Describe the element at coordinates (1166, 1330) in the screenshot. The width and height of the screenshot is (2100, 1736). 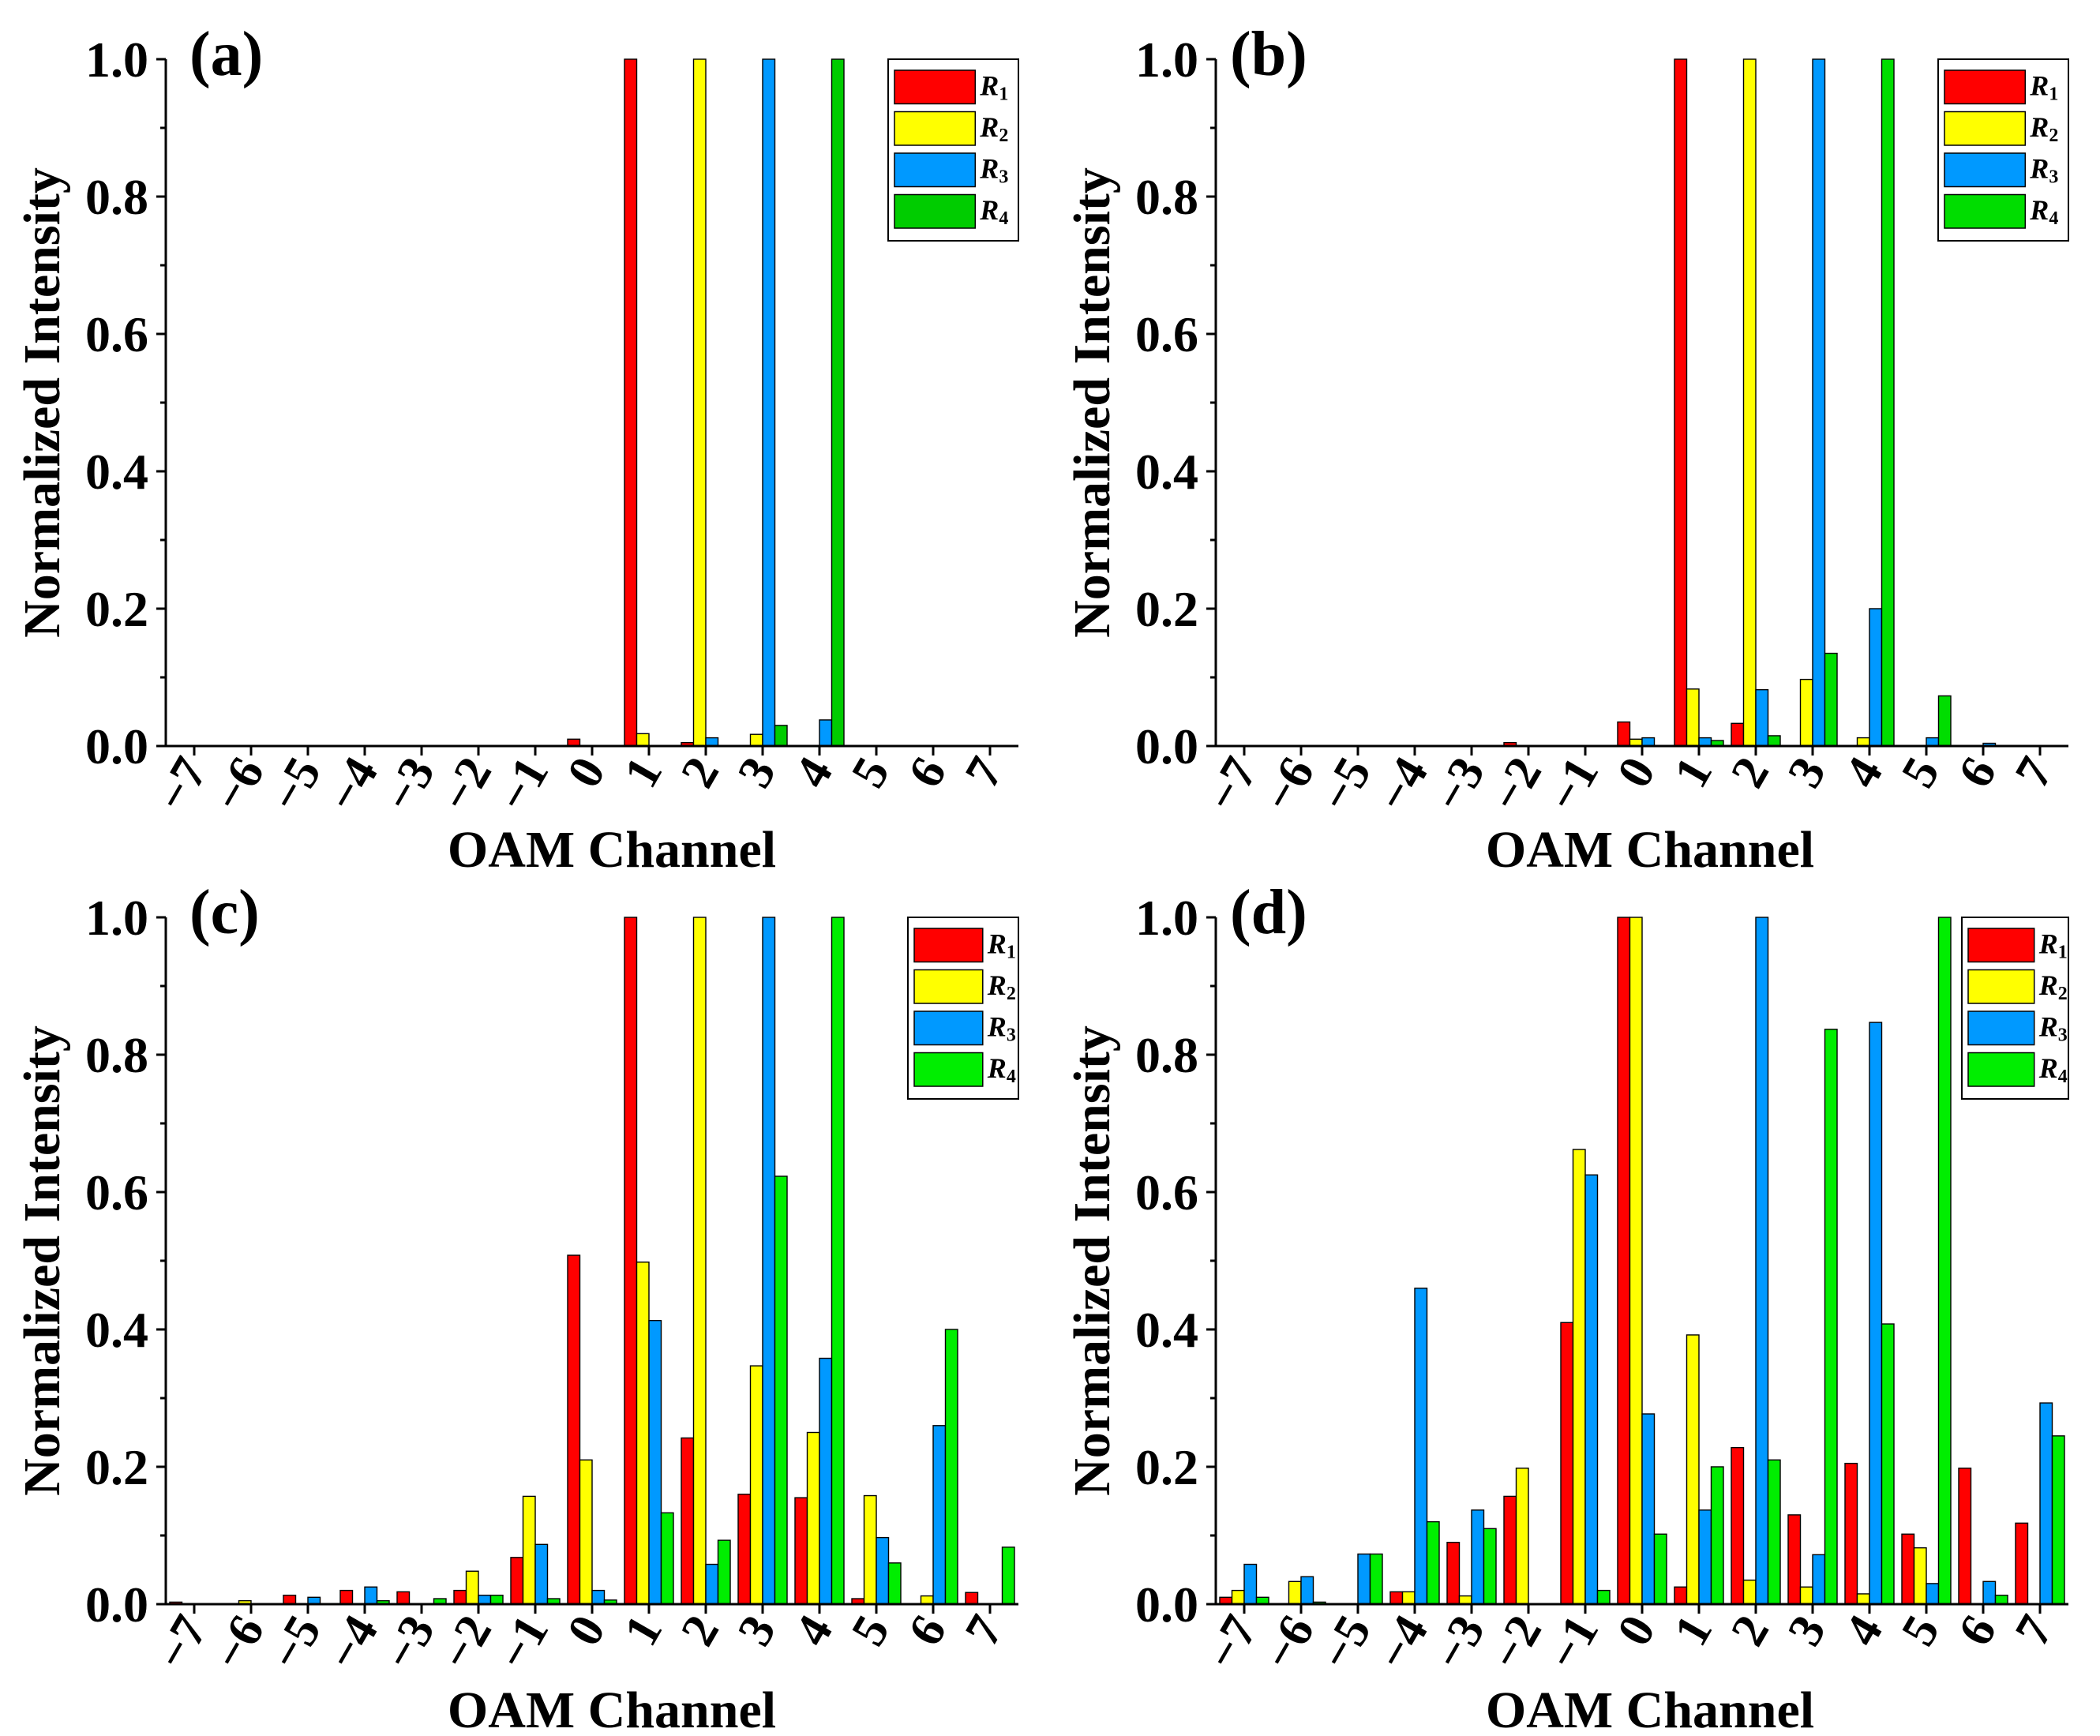
I see `y-tick-label: 0.4` at that location.